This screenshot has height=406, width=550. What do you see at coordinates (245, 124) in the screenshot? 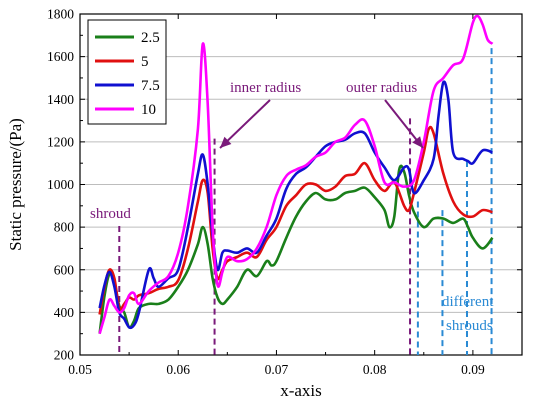
I see `arrow-inner-radius` at bounding box center [245, 124].